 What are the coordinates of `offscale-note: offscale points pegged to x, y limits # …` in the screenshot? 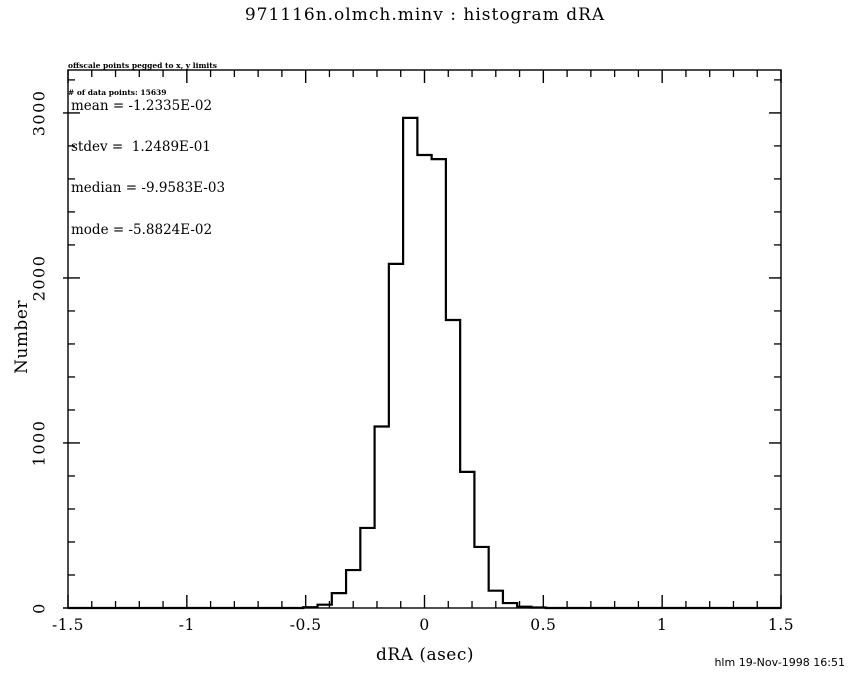 It's located at (142, 79).